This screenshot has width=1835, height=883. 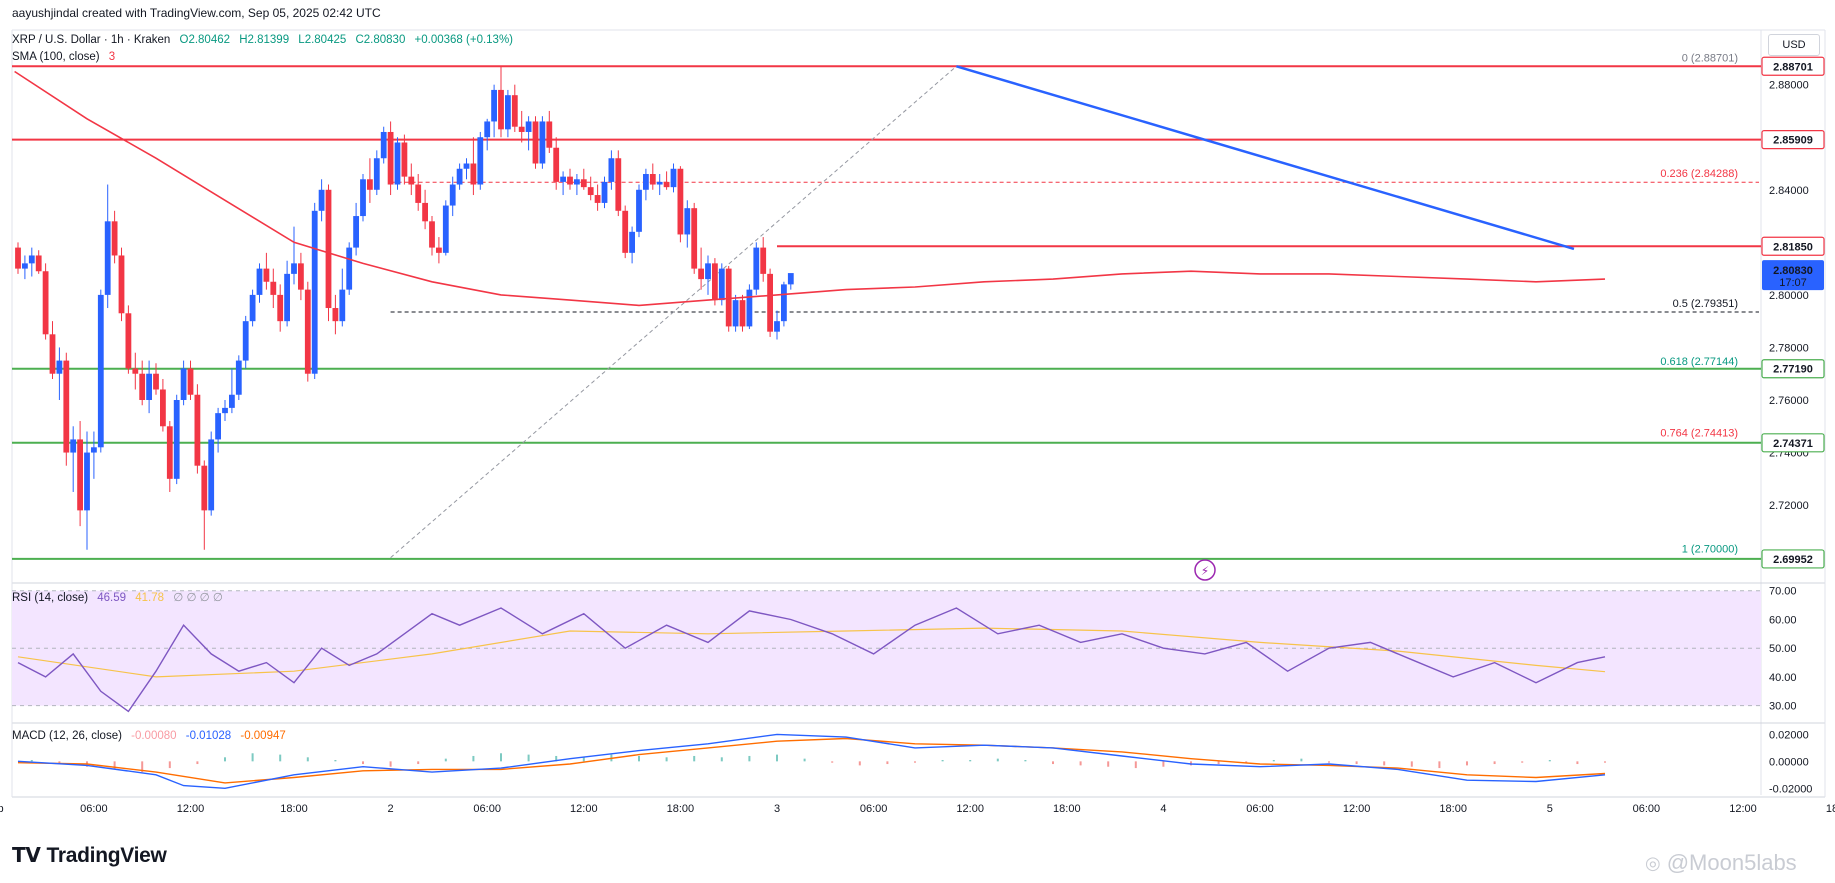 I want to click on price-axis-tick: 2.78000, so click(x=1789, y=348).